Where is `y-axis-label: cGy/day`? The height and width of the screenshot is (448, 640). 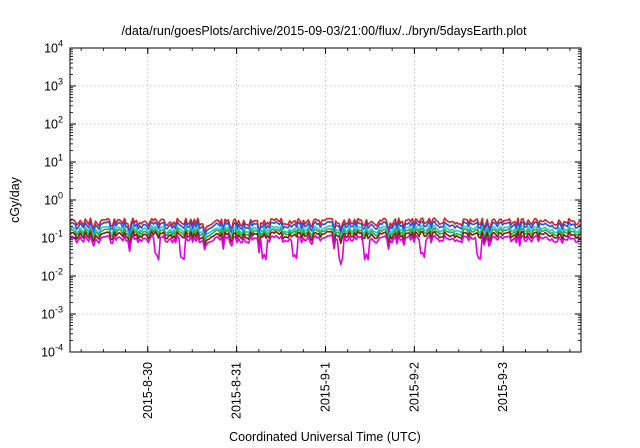
y-axis-label: cGy/day is located at coordinates (15, 199).